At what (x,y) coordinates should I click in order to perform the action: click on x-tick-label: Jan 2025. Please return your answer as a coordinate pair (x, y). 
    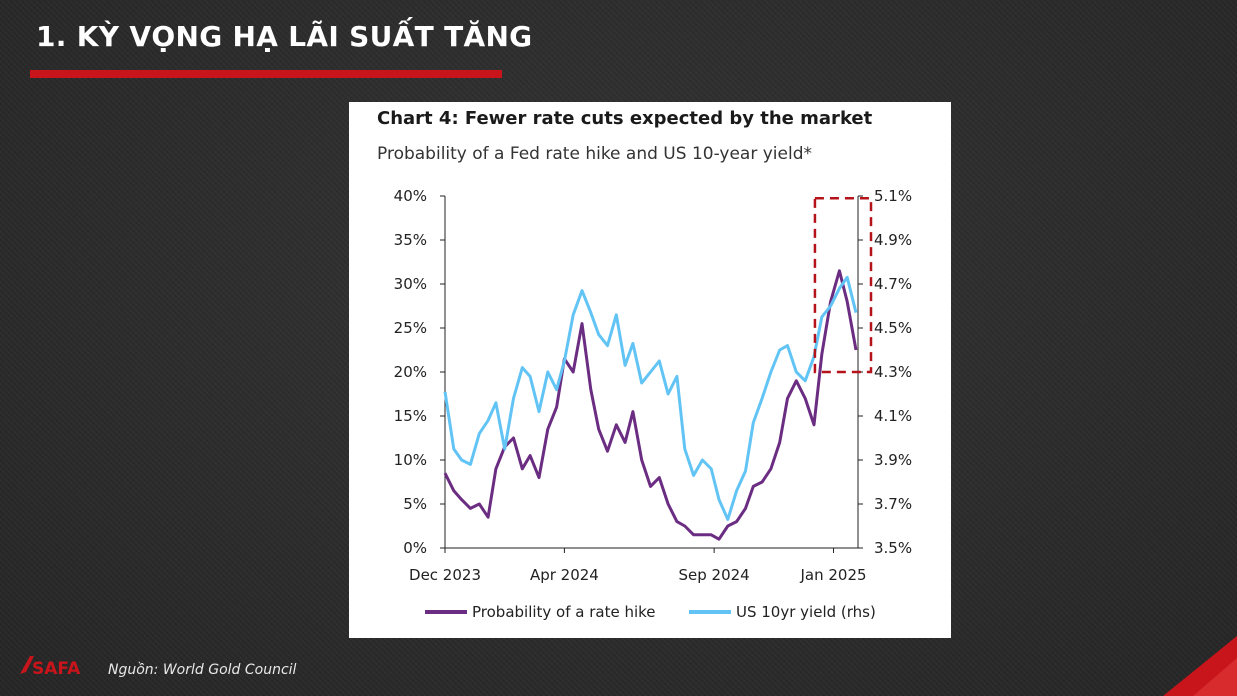
    Looking at the image, I should click on (832, 575).